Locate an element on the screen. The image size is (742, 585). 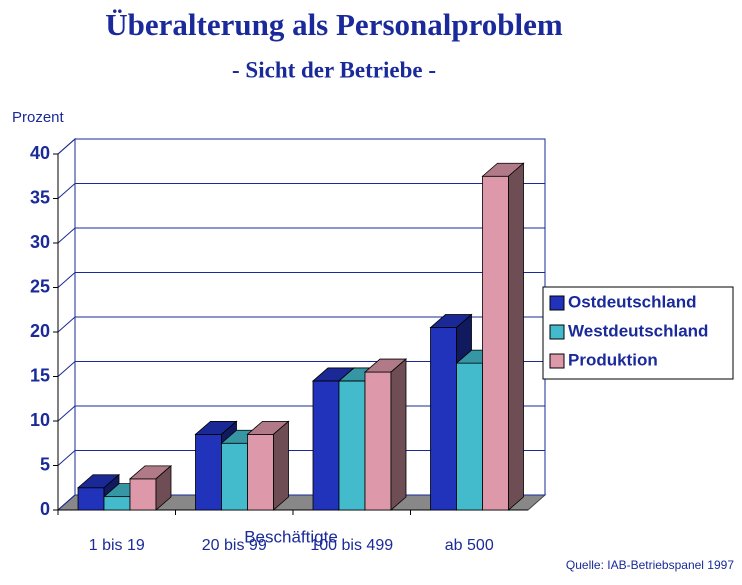
legend-box is located at coordinates (638, 333).